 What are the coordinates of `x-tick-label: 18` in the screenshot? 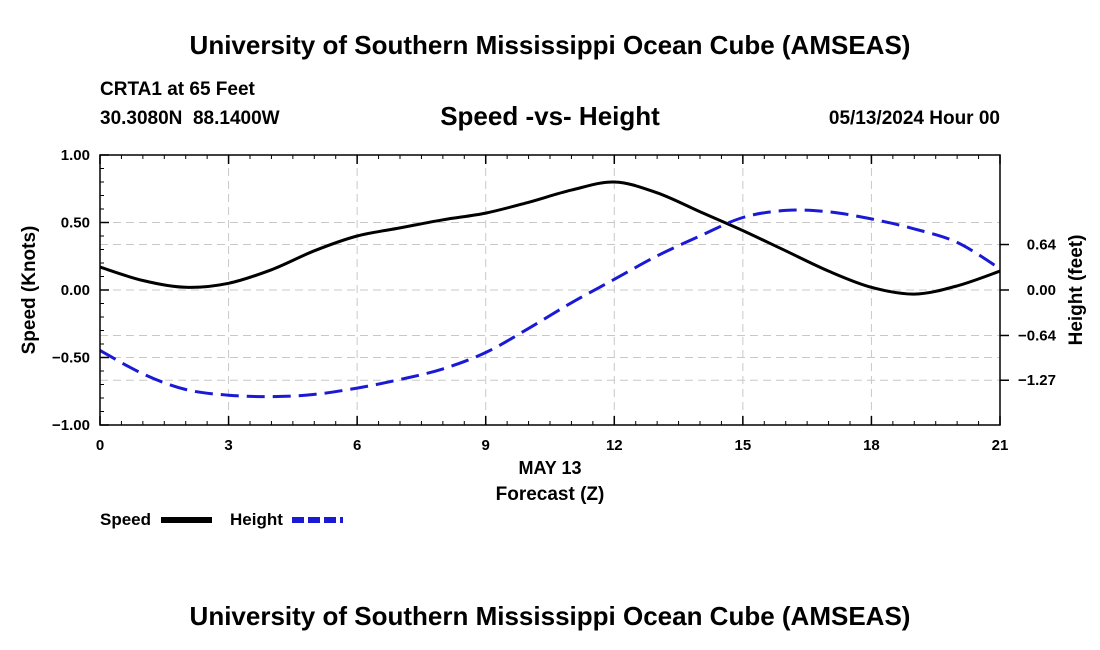 It's located at (871, 445).